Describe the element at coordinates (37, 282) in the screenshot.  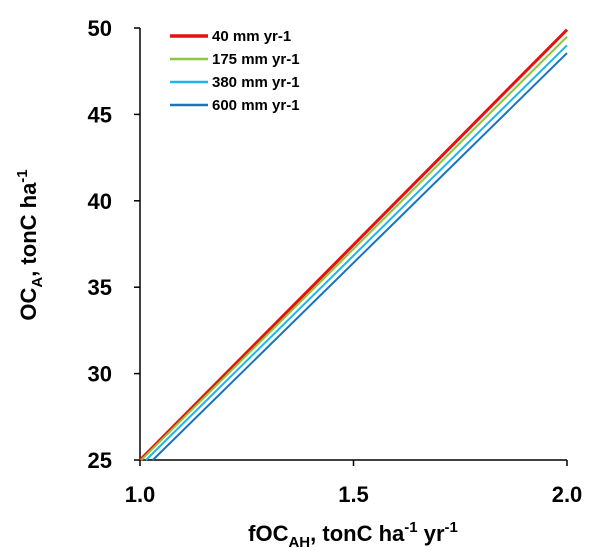
I see `y-axis-label-part: A` at that location.